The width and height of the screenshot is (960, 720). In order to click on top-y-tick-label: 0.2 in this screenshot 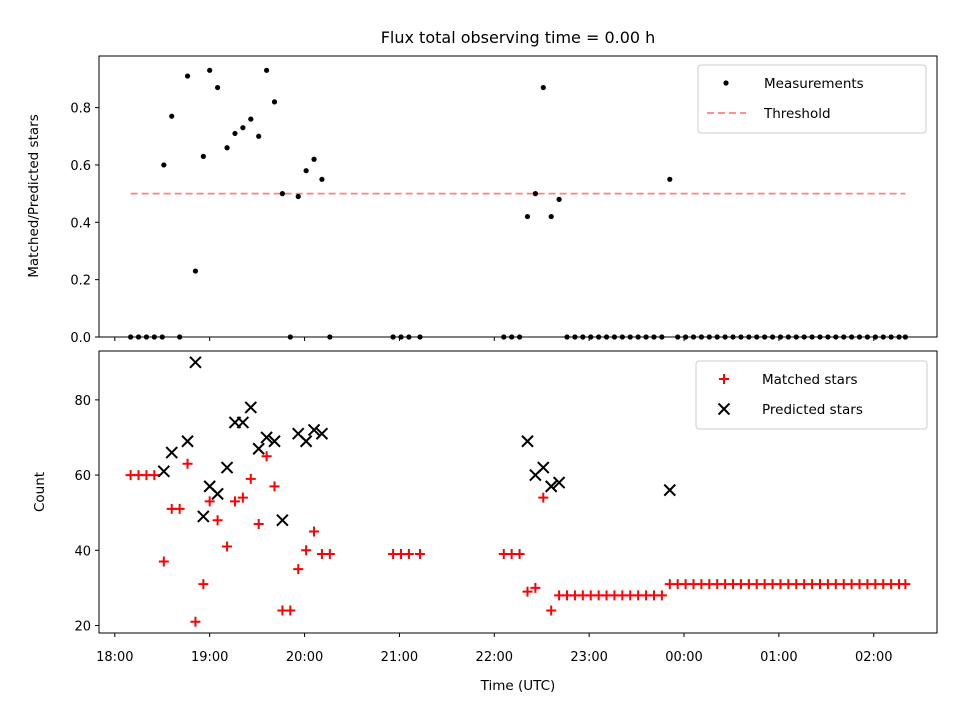, I will do `click(80, 281)`.